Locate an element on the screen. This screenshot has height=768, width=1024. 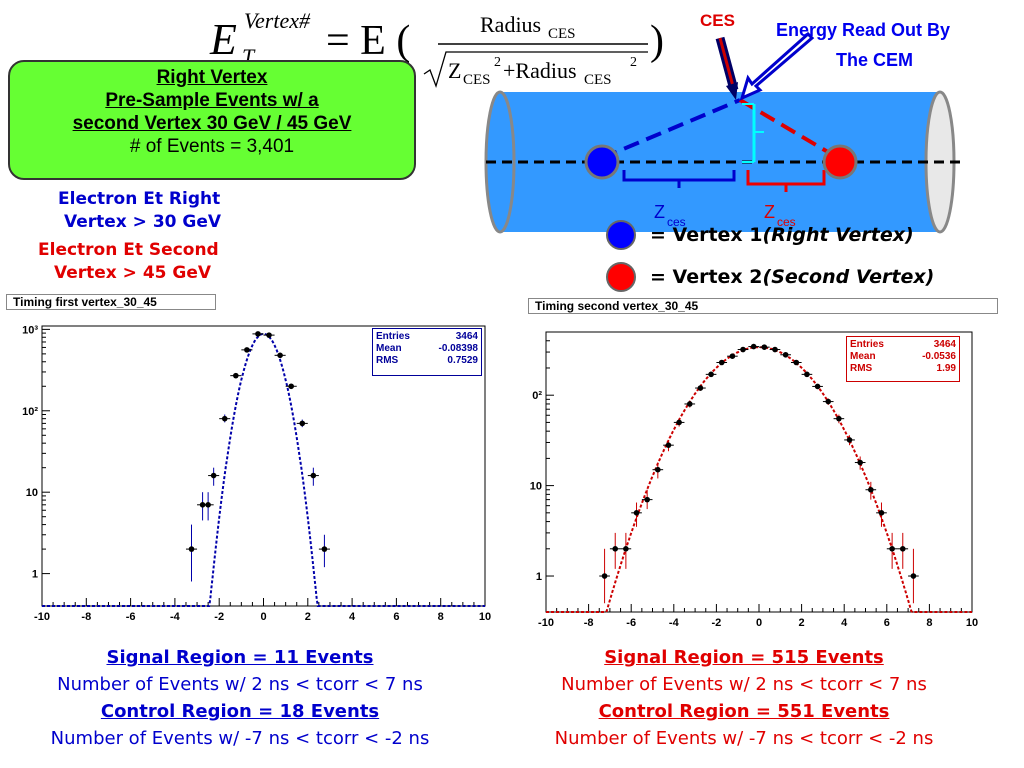
vertex2-dot is located at coordinates (840, 162).